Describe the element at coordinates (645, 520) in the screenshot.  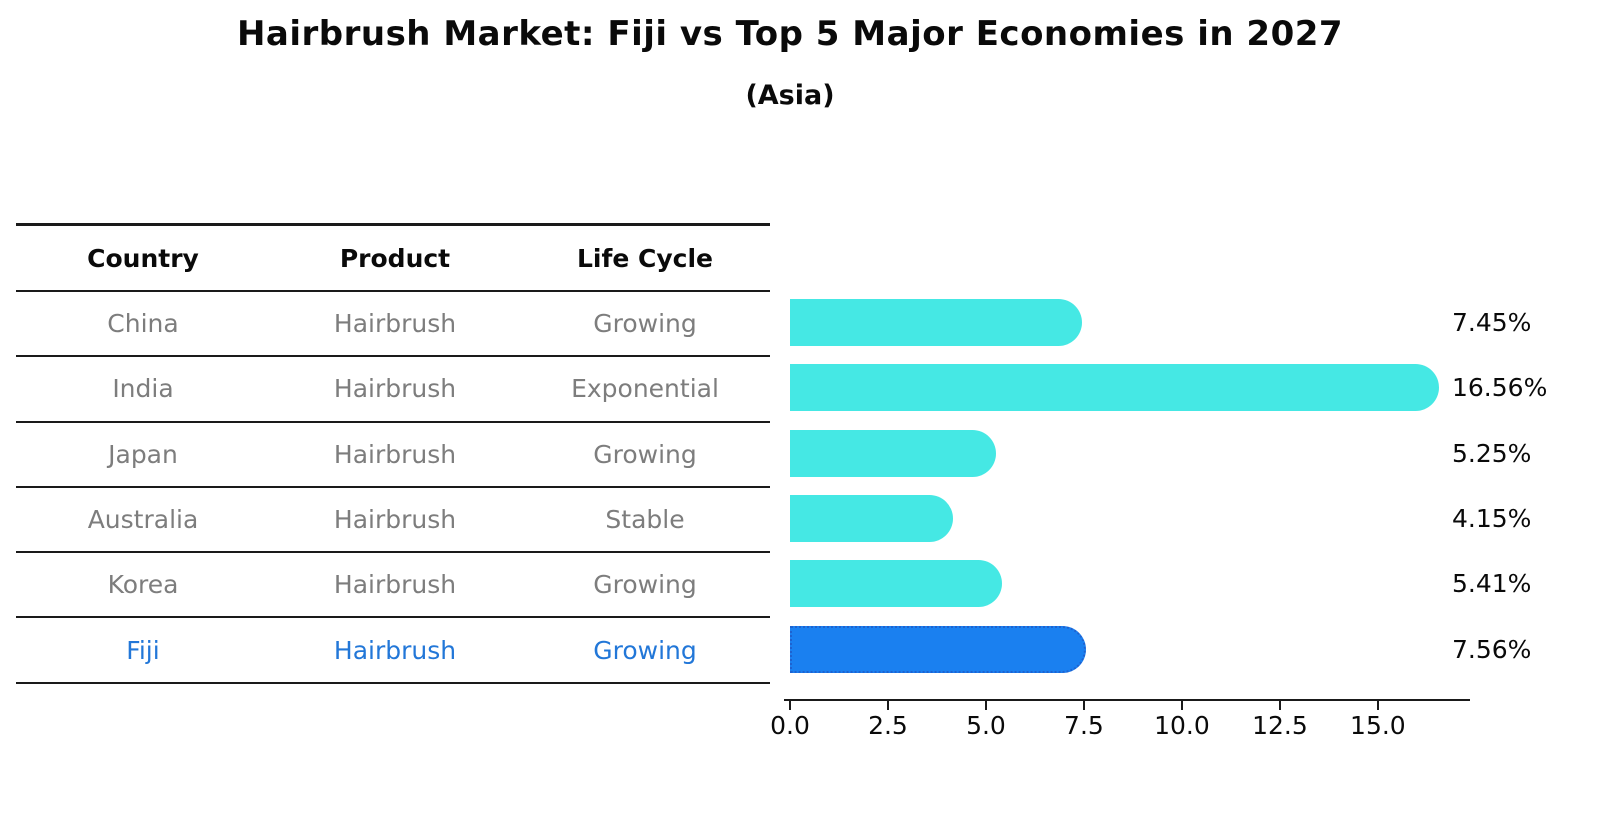
I see `row-life-cycle-cell: Stable` at that location.